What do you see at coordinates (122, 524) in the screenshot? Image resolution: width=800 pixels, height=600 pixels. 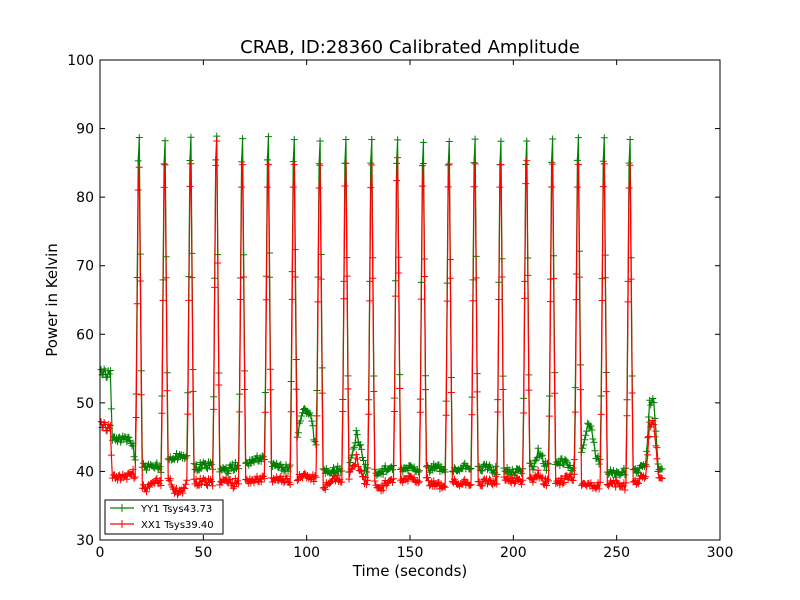 I see `legend-marker` at bounding box center [122, 524].